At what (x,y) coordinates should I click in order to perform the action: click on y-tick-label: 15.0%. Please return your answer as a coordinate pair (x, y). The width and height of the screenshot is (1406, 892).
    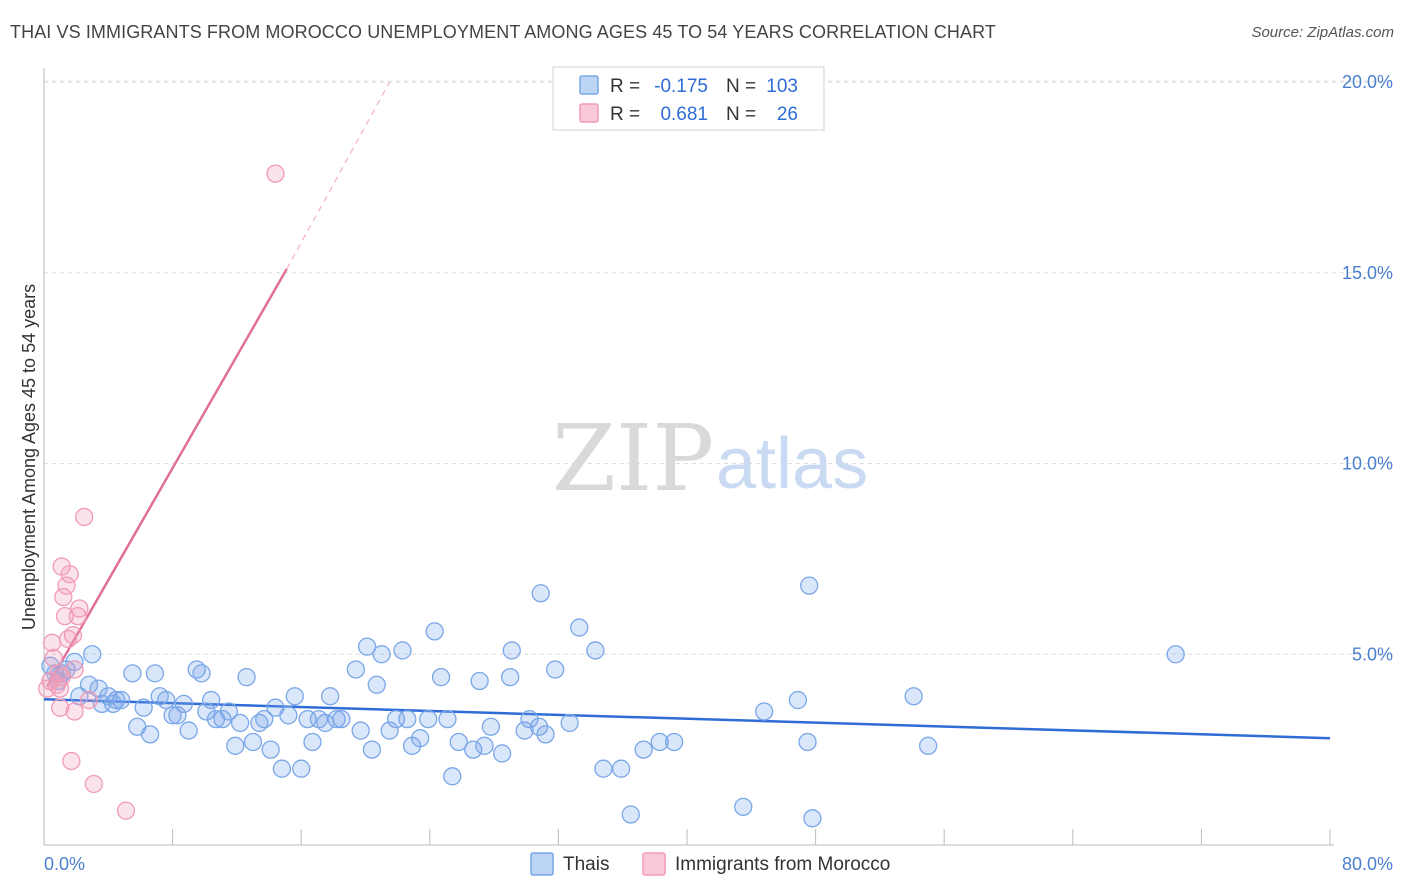
    Looking at the image, I should click on (1367, 273).